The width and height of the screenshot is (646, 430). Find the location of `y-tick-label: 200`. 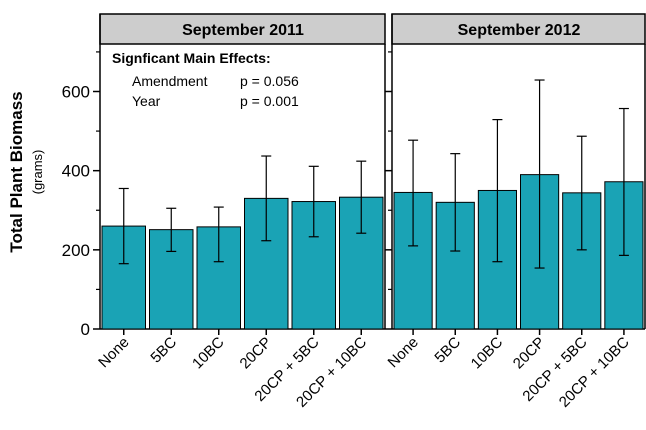

y-tick-label: 200 is located at coordinates (76, 250).